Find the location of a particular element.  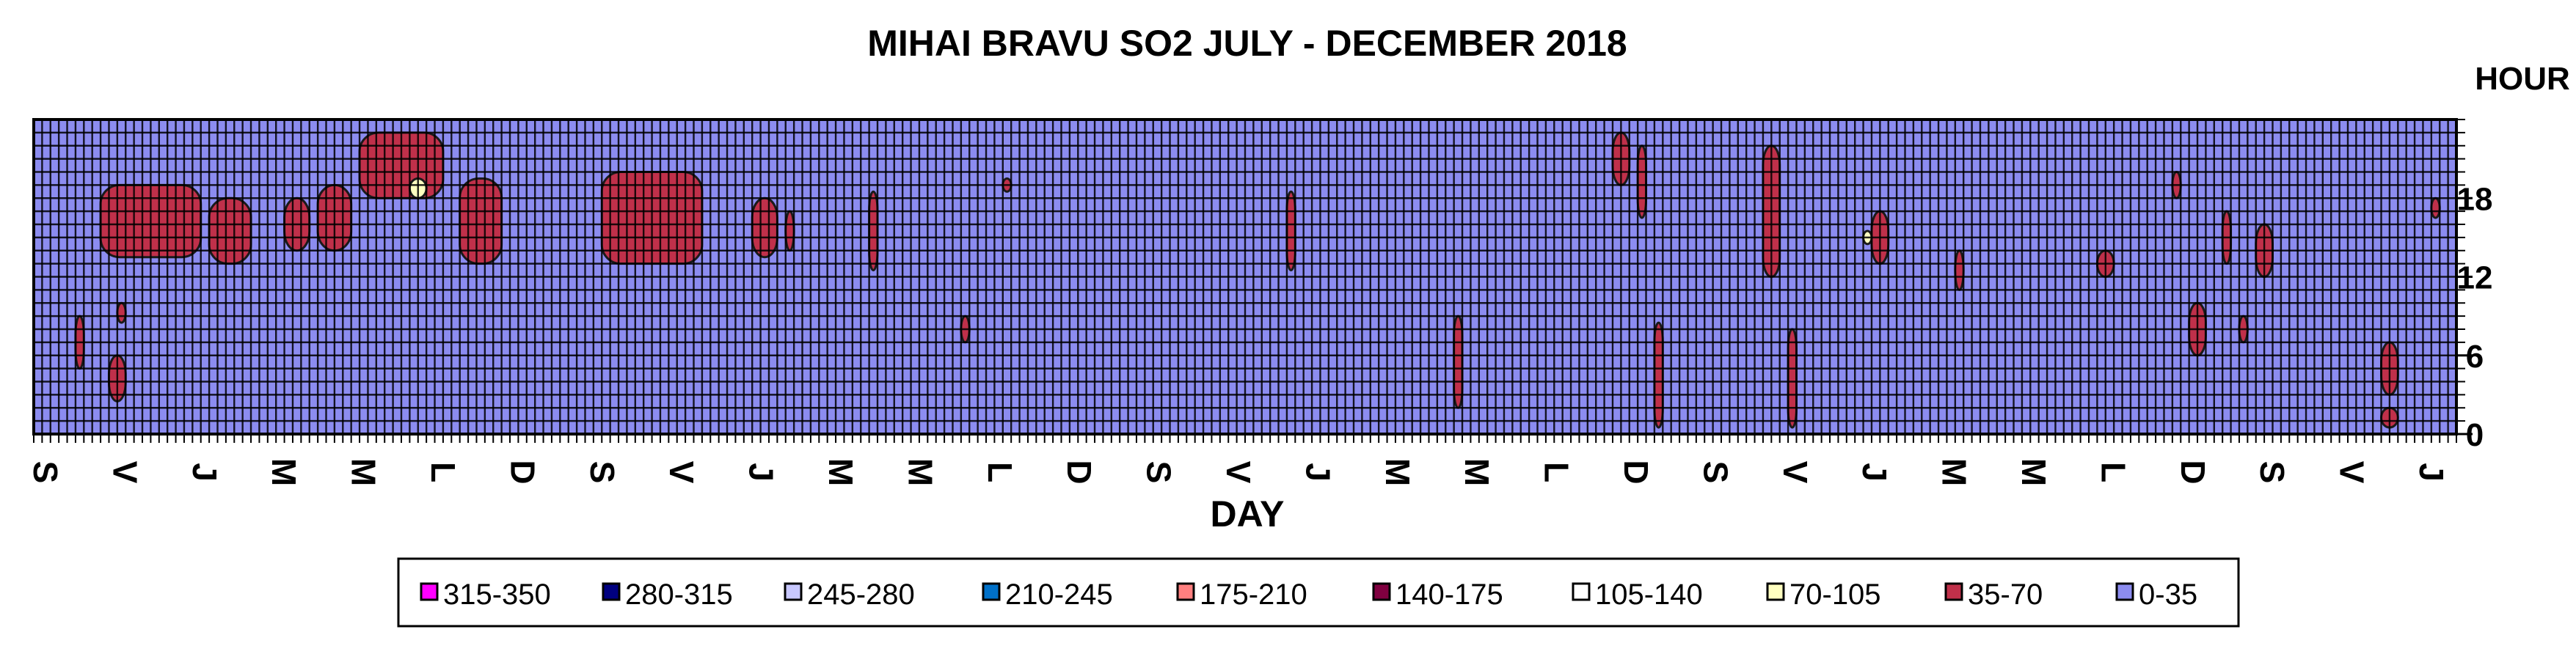

legend-label: 175-210 is located at coordinates (1254, 594).